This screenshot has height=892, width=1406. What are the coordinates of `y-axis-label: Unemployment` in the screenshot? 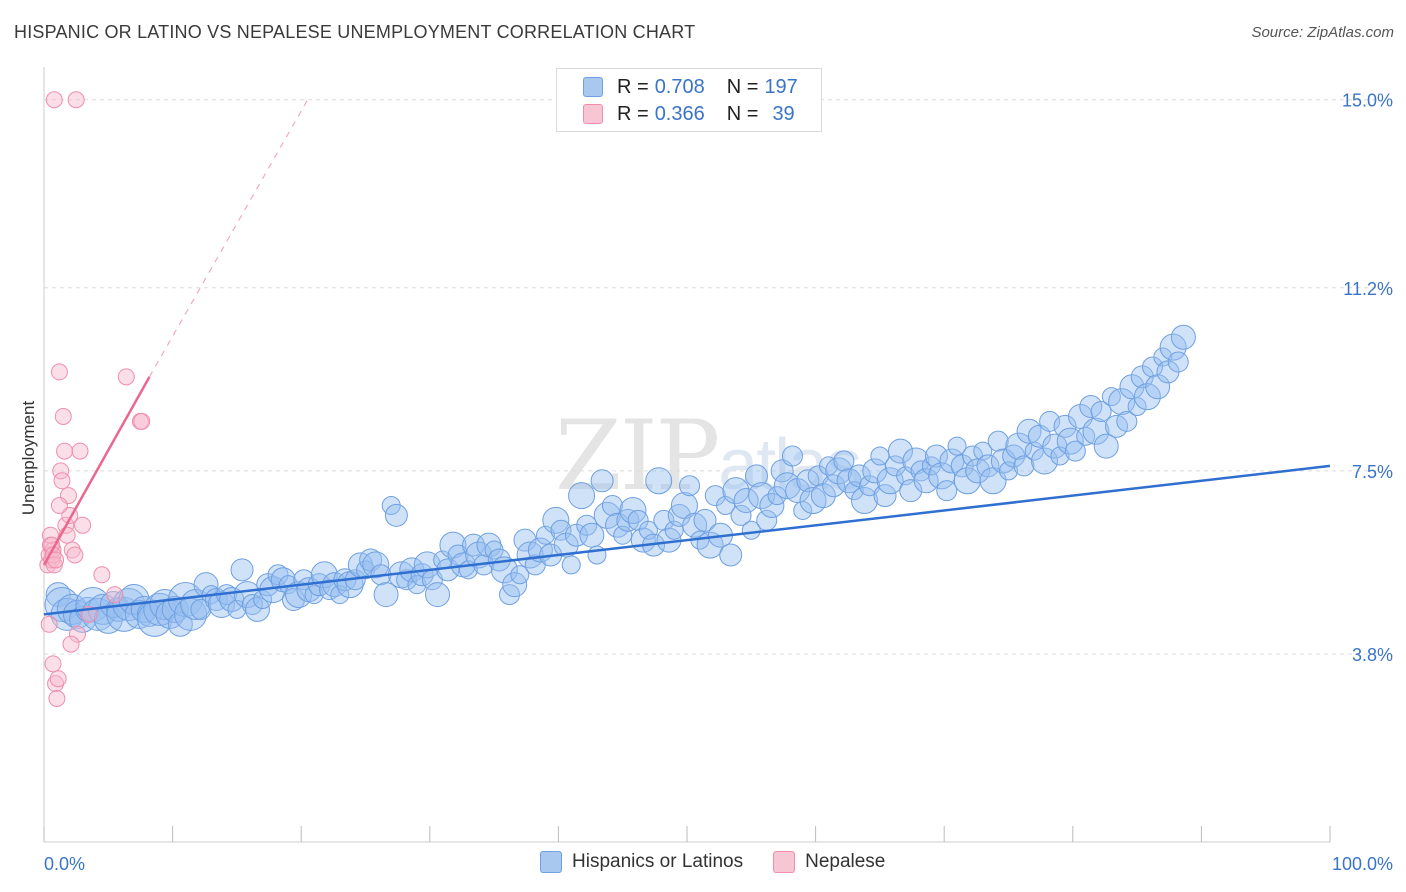 It's located at (28, 458).